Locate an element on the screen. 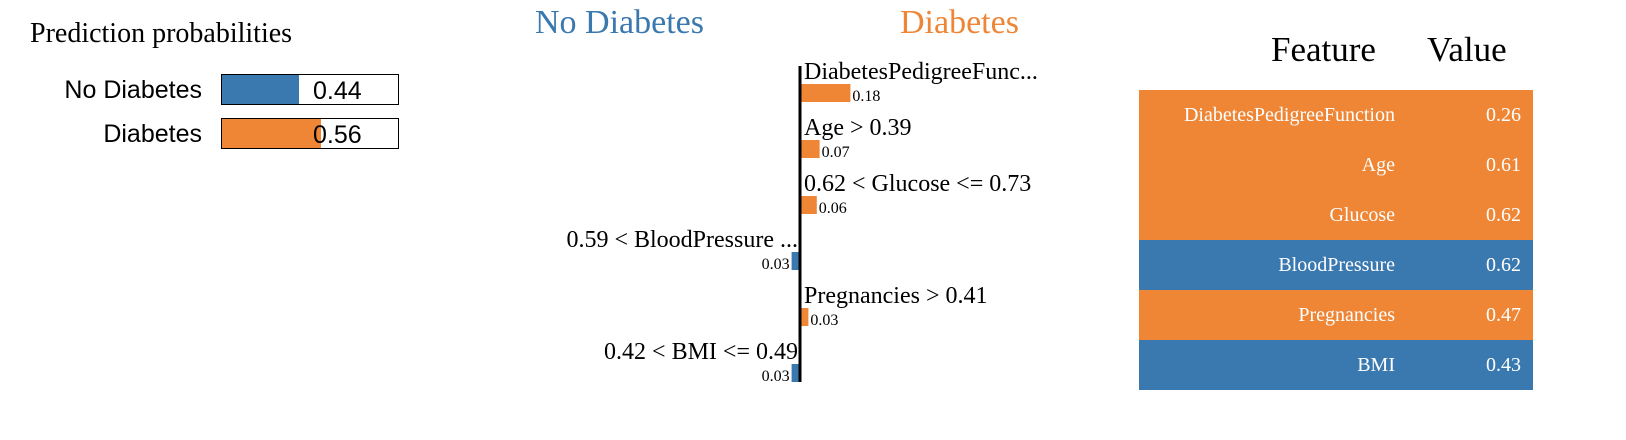 Image resolution: width=1626 pixels, height=440 pixels. feature-value-cell: 0.61 is located at coordinates (1503, 165).